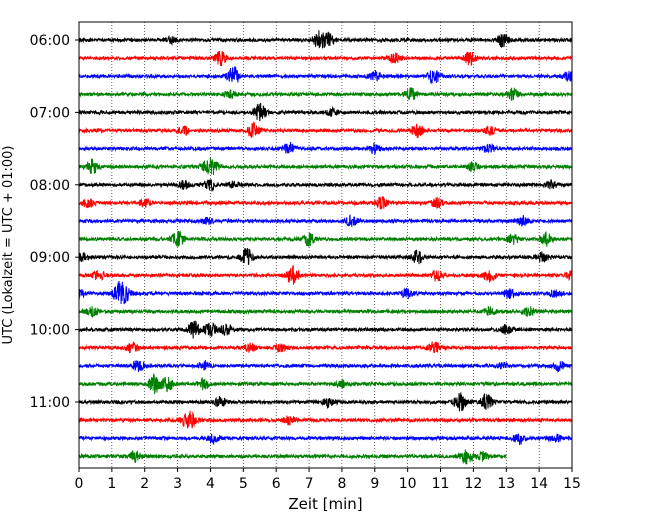 This screenshot has height=520, width=650. I want to click on x-tick-label: 10, so click(408, 484).